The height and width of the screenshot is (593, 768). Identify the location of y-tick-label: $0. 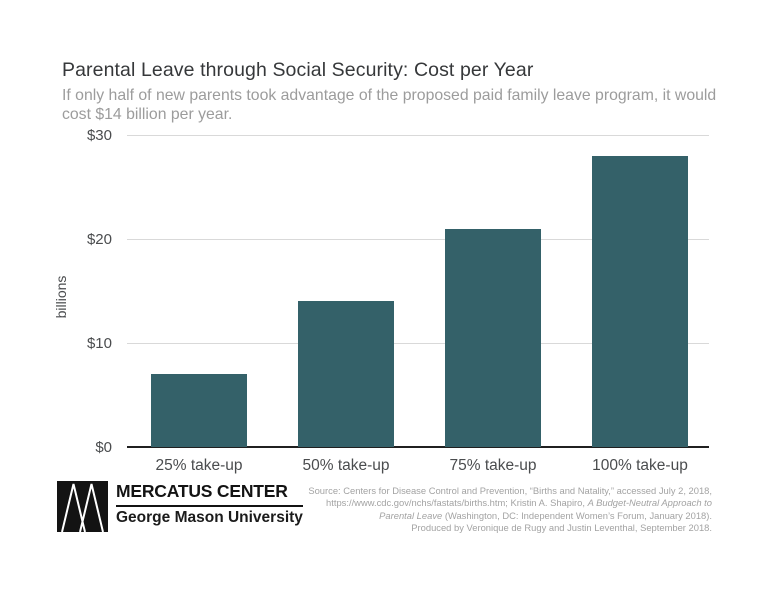
(103, 447).